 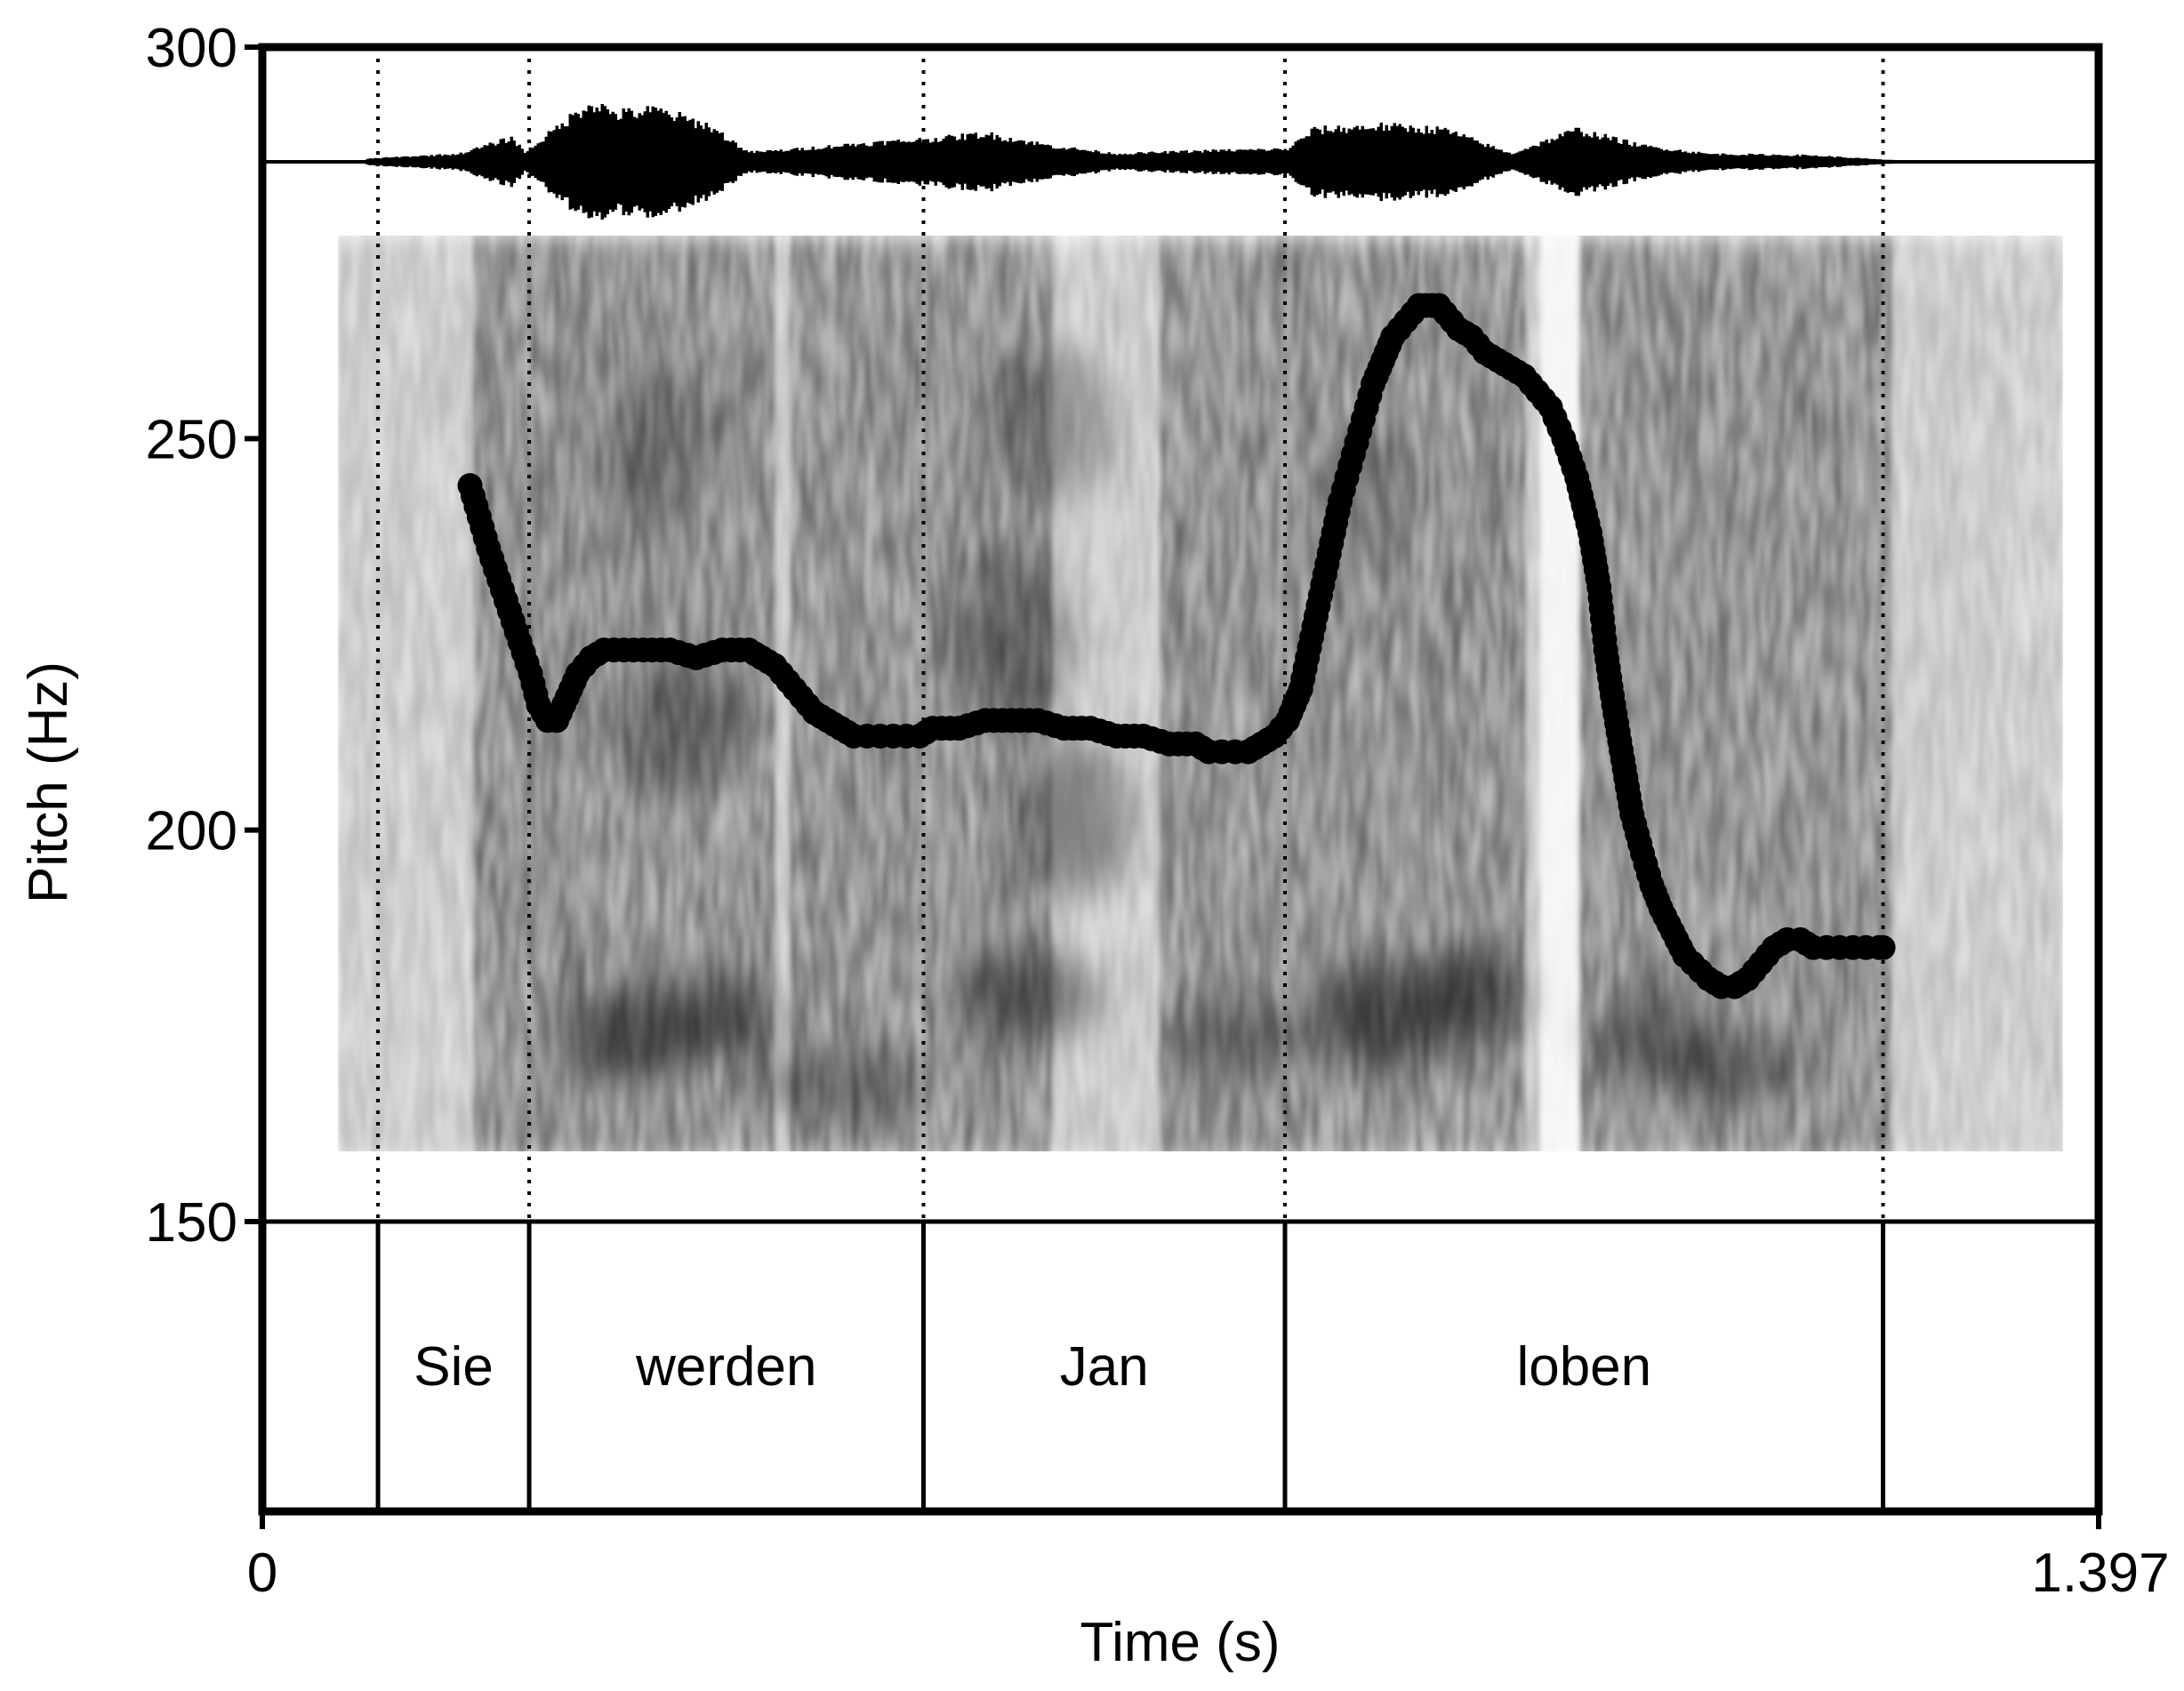 I want to click on x-axis-title: Time (s), so click(x=1180, y=1642).